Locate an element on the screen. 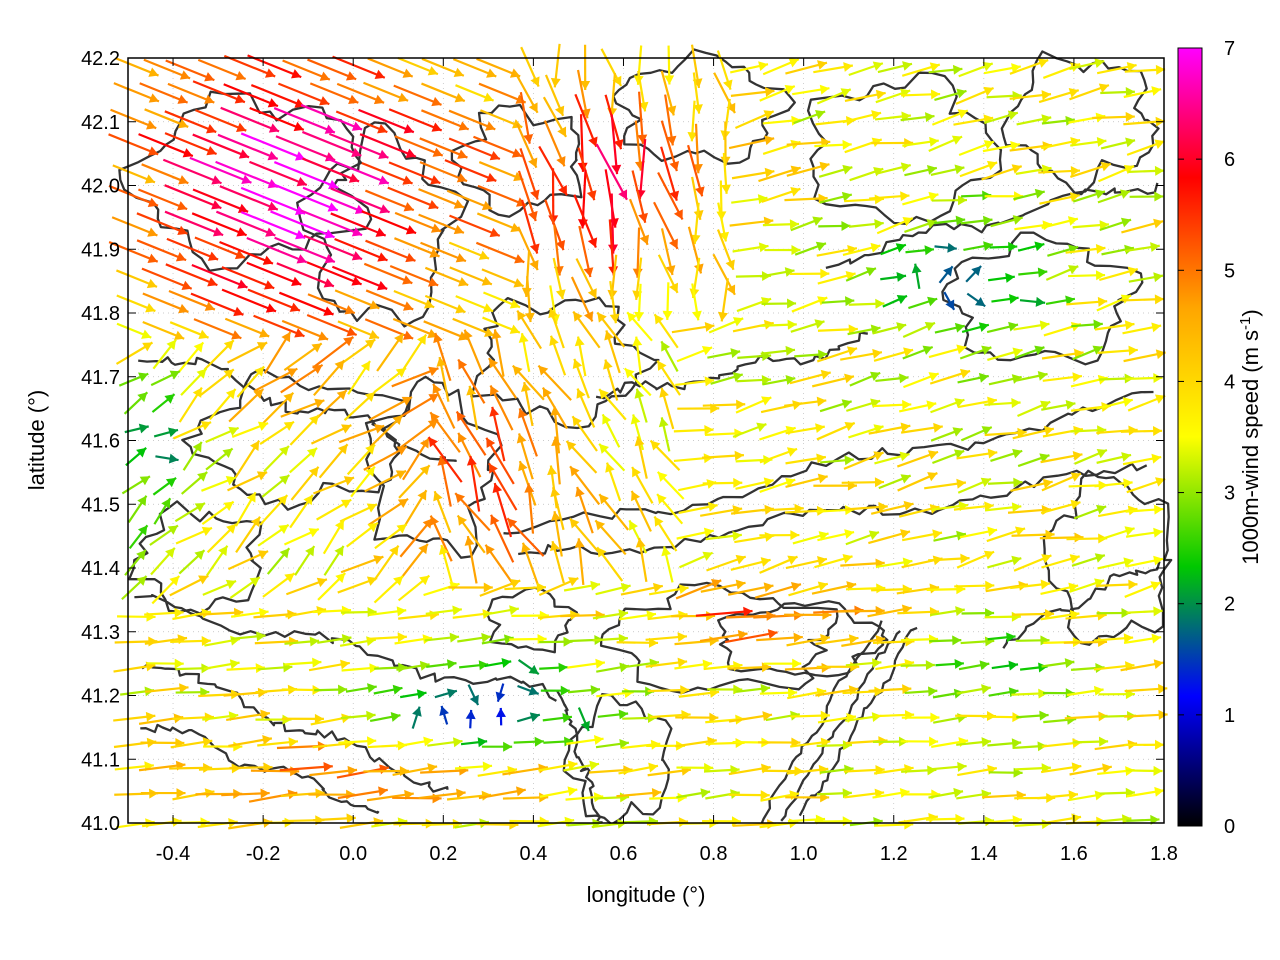 The width and height of the screenshot is (1280, 960). y-tick-label: 41.9 is located at coordinates (100, 250).